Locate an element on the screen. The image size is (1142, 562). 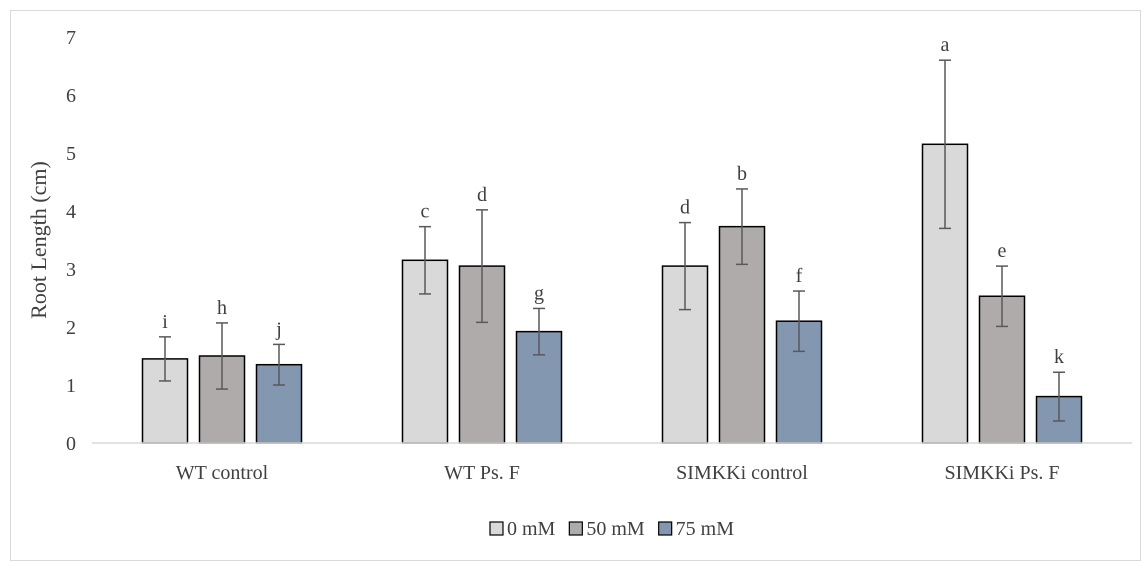
bar is located at coordinates (279, 403).